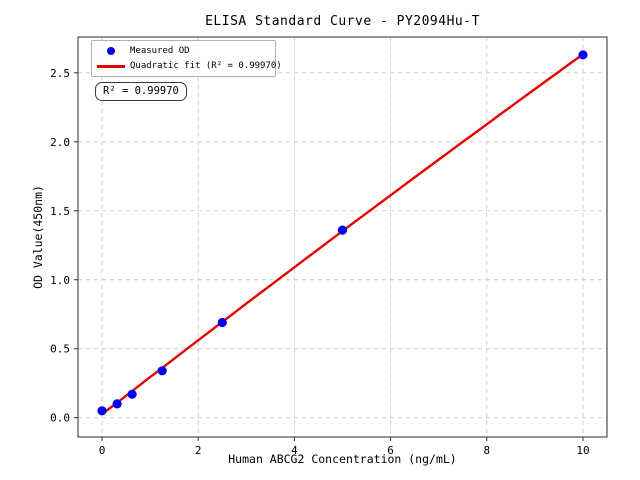  What do you see at coordinates (342, 459) in the screenshot?
I see `x-axis-label: Human ABCG2 Concentration (ng/mL)` at bounding box center [342, 459].